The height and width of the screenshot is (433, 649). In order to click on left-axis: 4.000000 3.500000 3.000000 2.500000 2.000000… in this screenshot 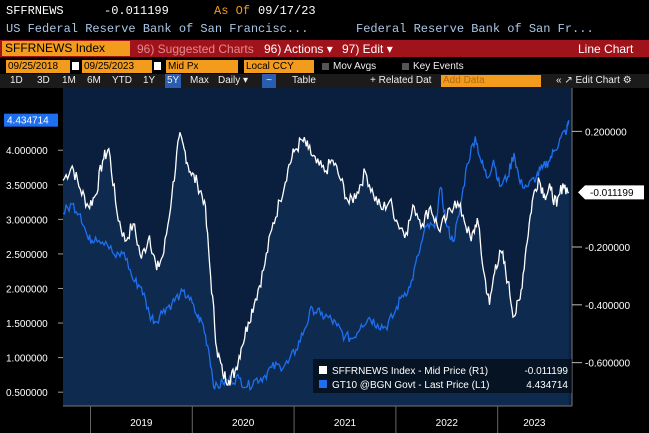, I will do `click(34, 272)`.